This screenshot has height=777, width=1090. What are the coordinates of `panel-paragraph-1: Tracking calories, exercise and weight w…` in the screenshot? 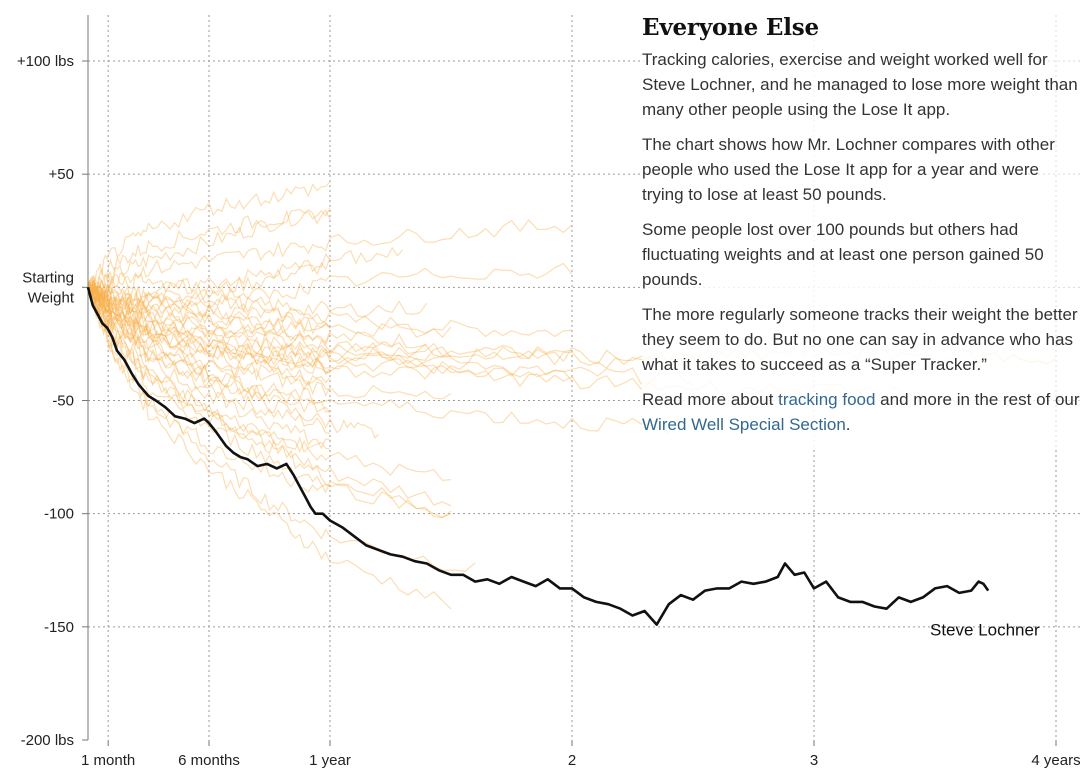 It's located at (860, 84).